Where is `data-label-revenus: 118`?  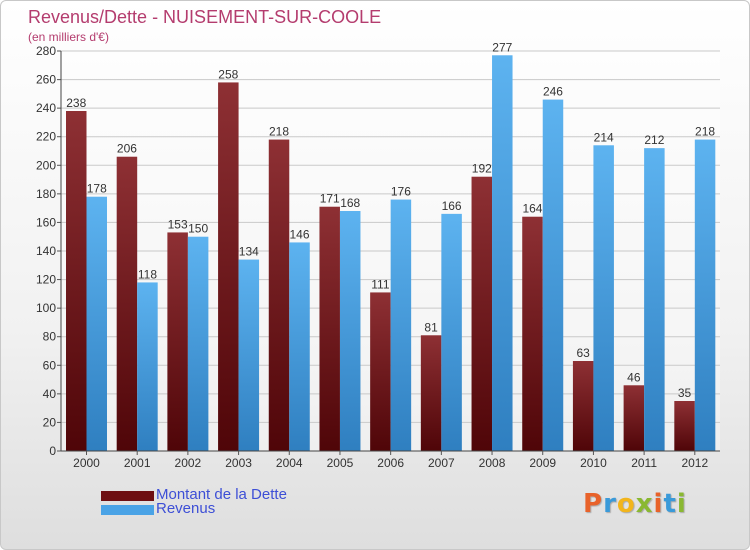 data-label-revenus: 118 is located at coordinates (147, 274).